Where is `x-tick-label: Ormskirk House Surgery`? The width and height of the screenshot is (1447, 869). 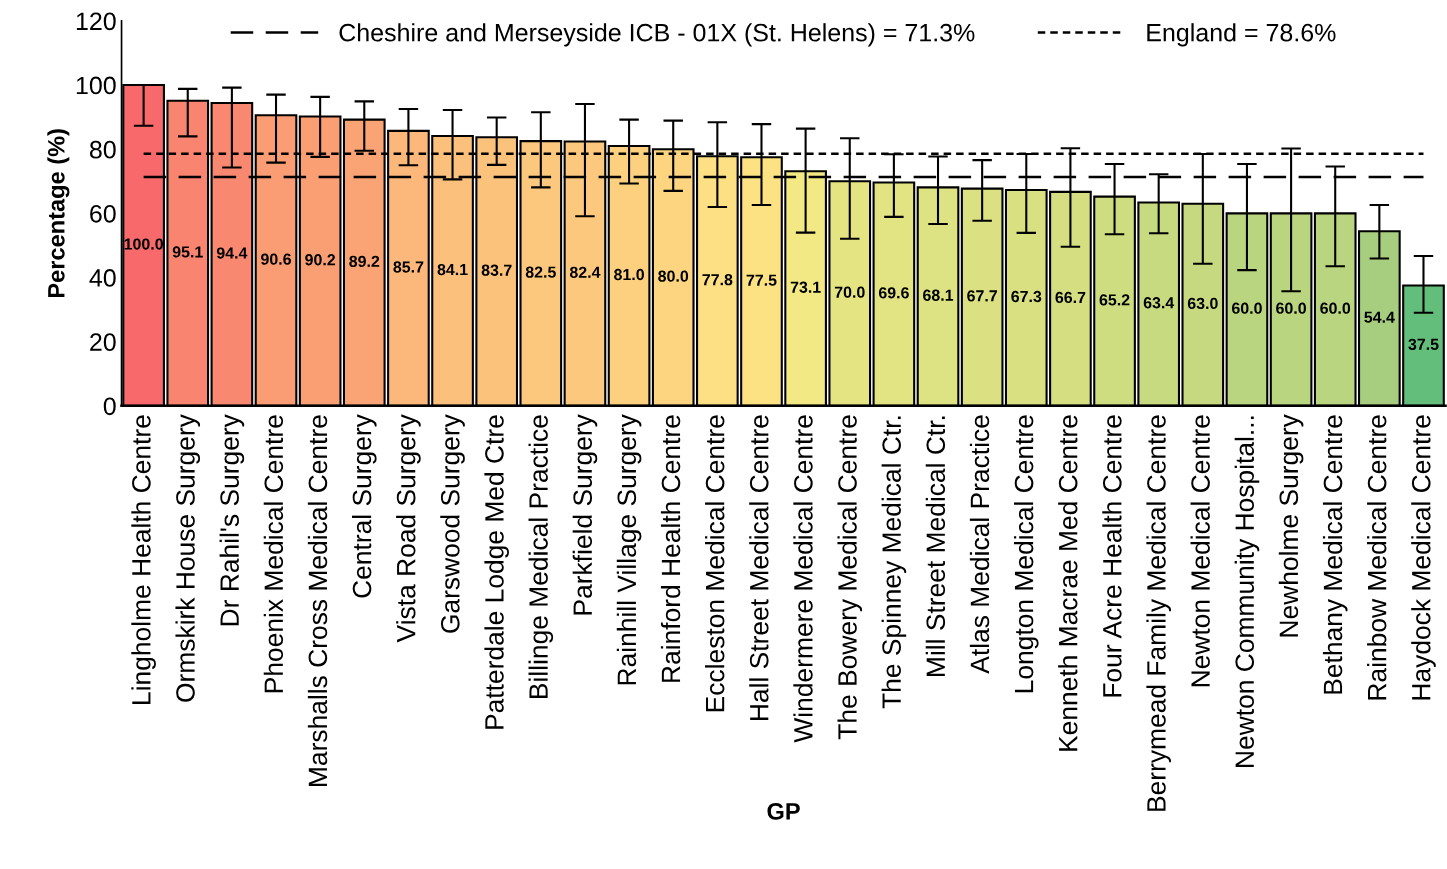
x-tick-label: Ormskirk House Surgery is located at coordinates (188, 558).